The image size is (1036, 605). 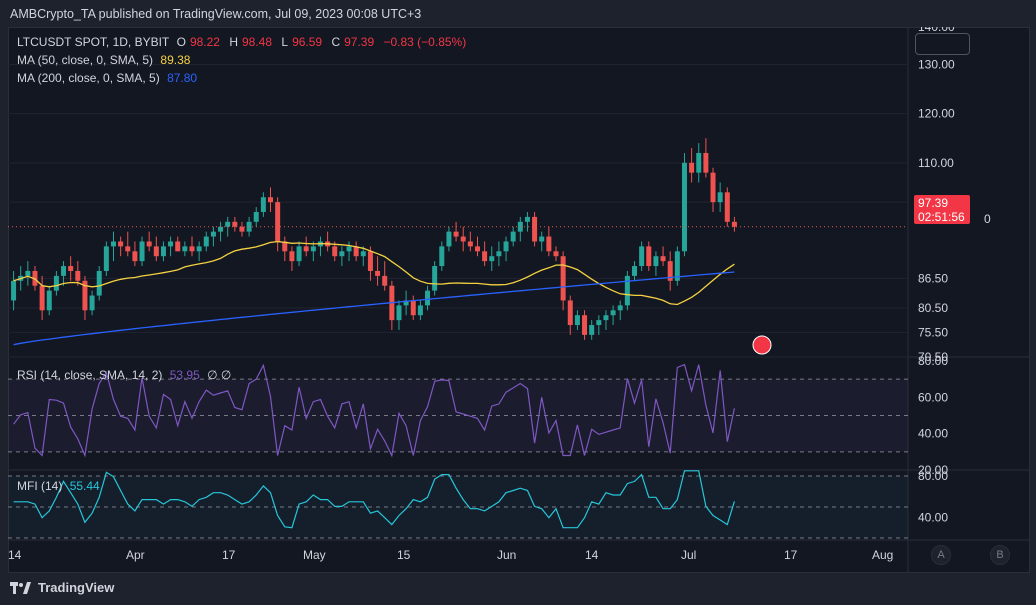 I want to click on price-scale-toggle, so click(x=942, y=44).